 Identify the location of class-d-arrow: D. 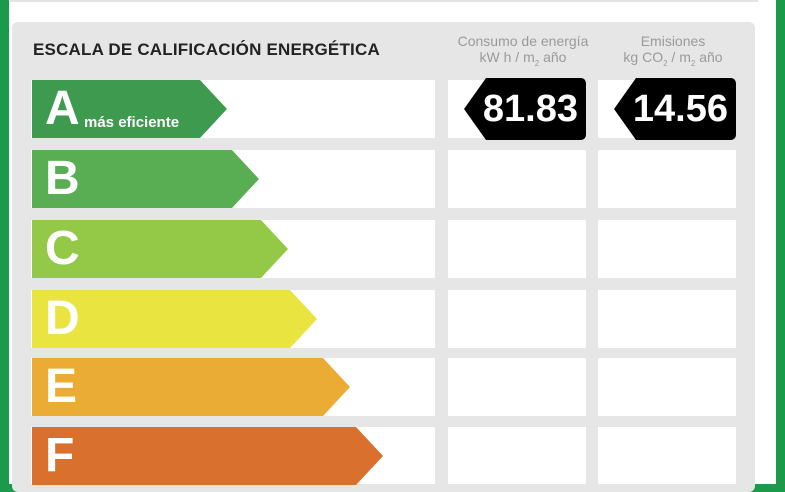
(174, 319).